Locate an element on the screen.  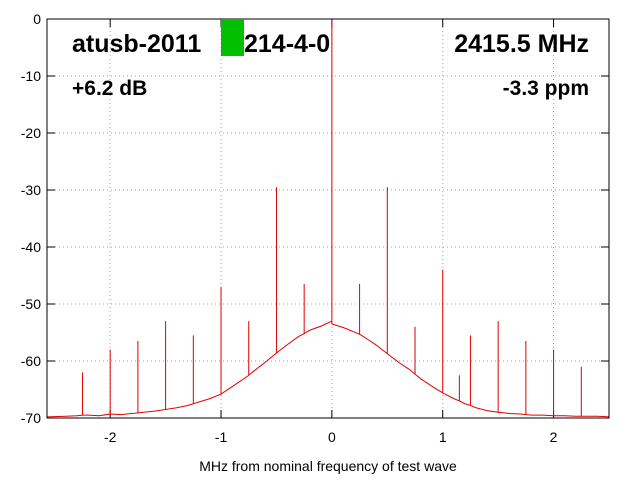
frequency-label: 2415.5 MHz is located at coordinates (521, 44).